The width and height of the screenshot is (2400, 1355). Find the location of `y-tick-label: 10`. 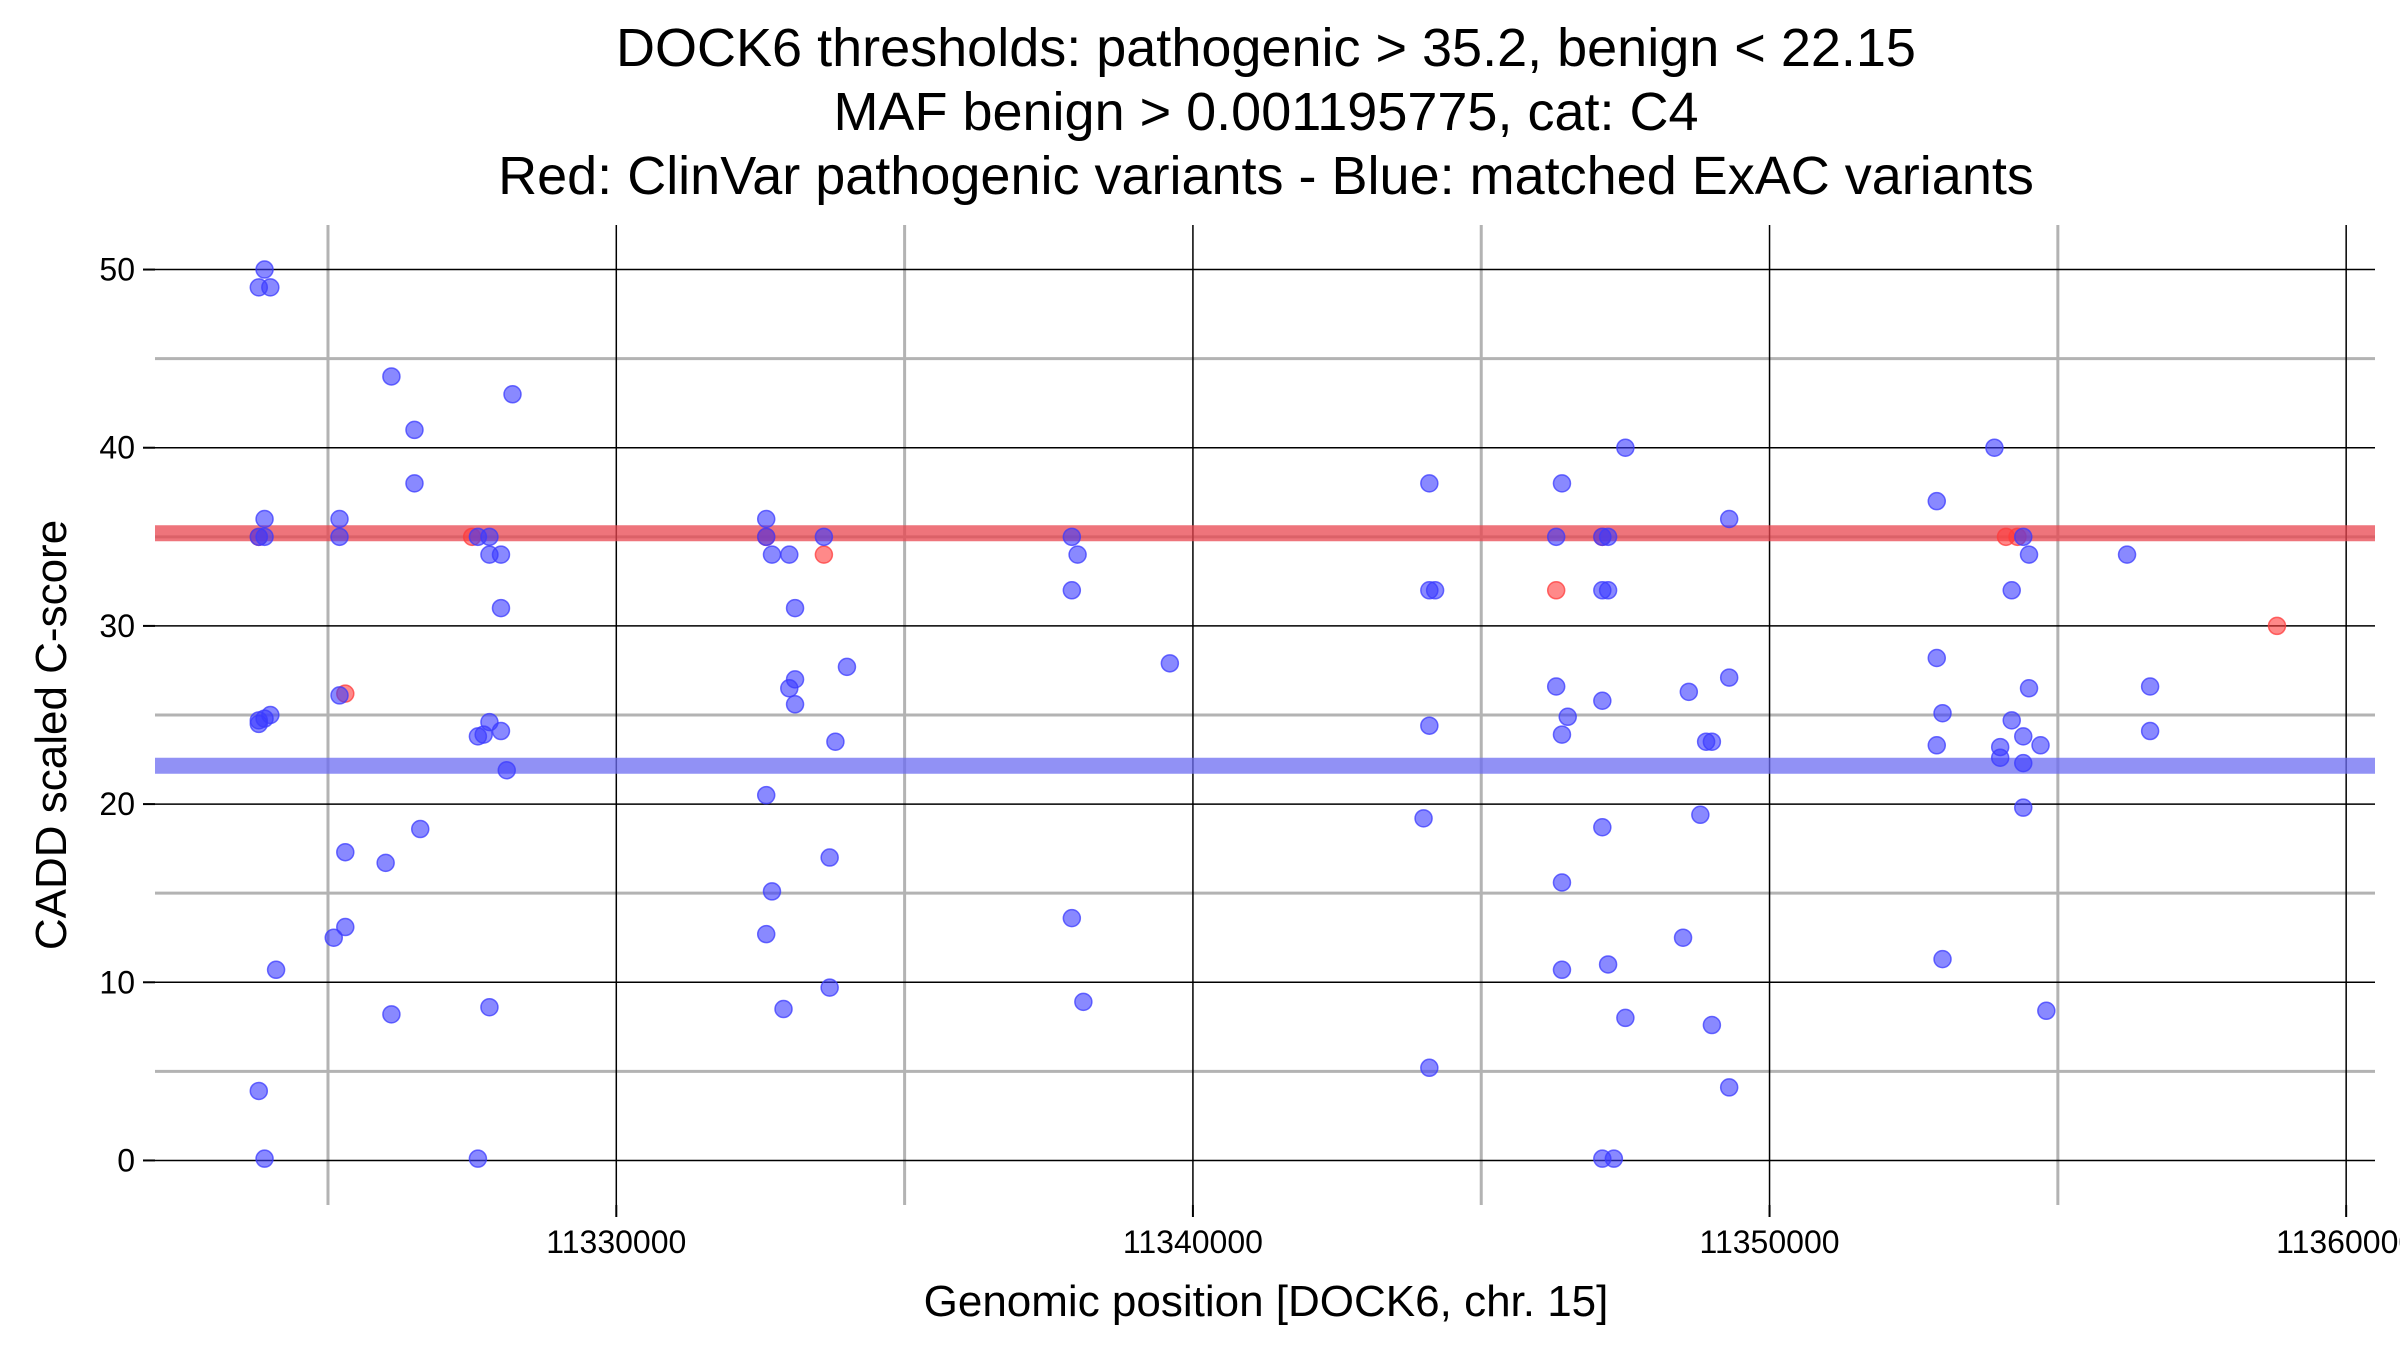

y-tick-label: 10 is located at coordinates (117, 982).